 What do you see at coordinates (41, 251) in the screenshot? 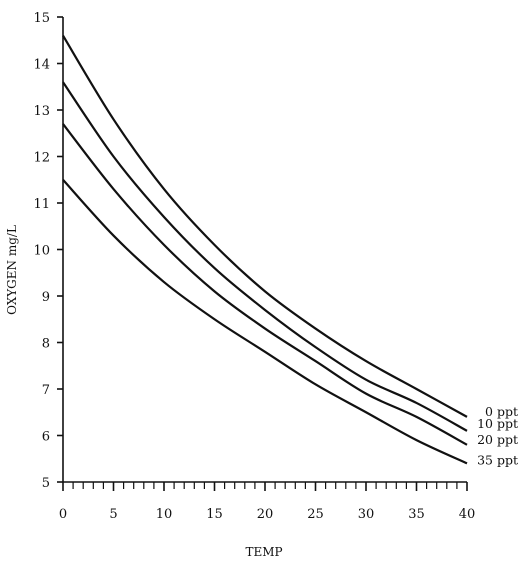
I see `y-tick-label: 10` at bounding box center [41, 251].